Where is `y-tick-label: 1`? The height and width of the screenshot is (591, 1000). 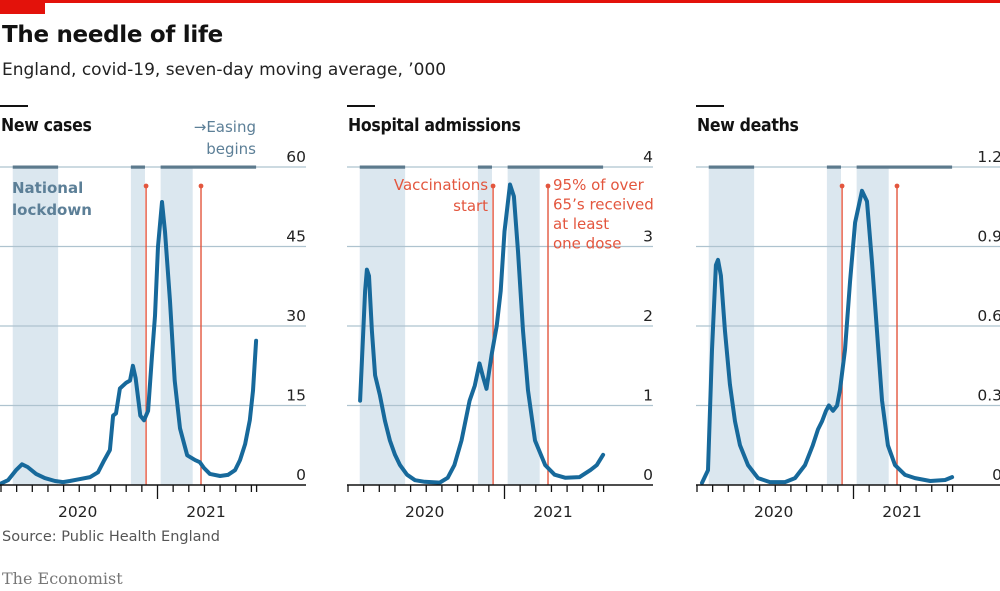 y-tick-label: 1 is located at coordinates (648, 396).